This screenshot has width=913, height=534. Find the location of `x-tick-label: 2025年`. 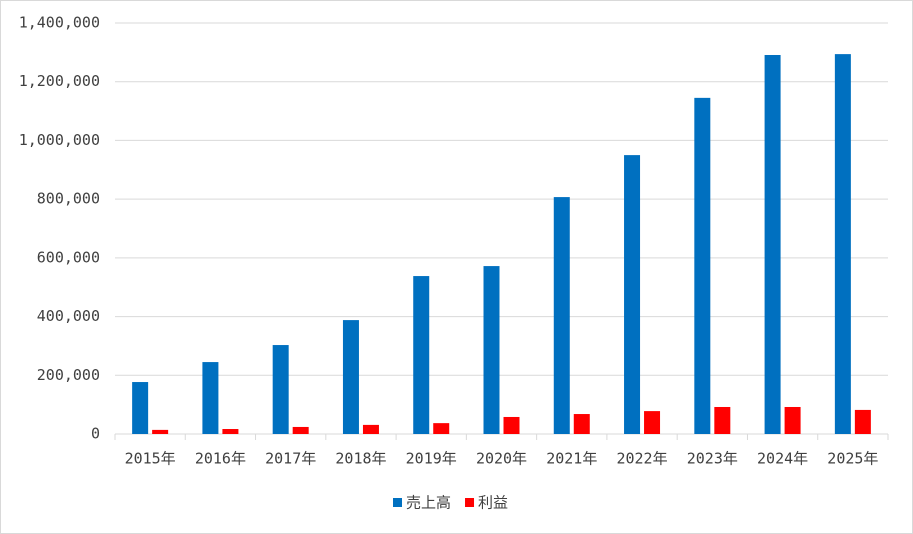

x-tick-label: 2025年 is located at coordinates (852, 459).